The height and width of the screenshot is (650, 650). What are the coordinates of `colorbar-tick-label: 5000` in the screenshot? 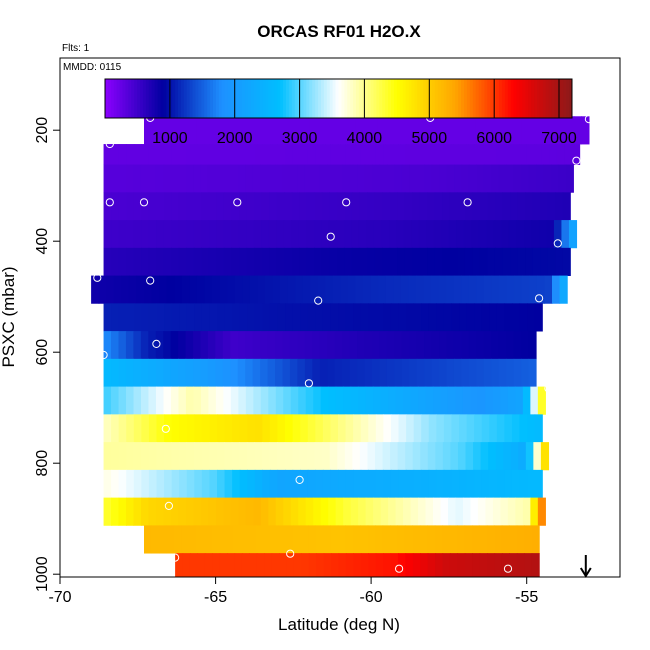 It's located at (430, 138).